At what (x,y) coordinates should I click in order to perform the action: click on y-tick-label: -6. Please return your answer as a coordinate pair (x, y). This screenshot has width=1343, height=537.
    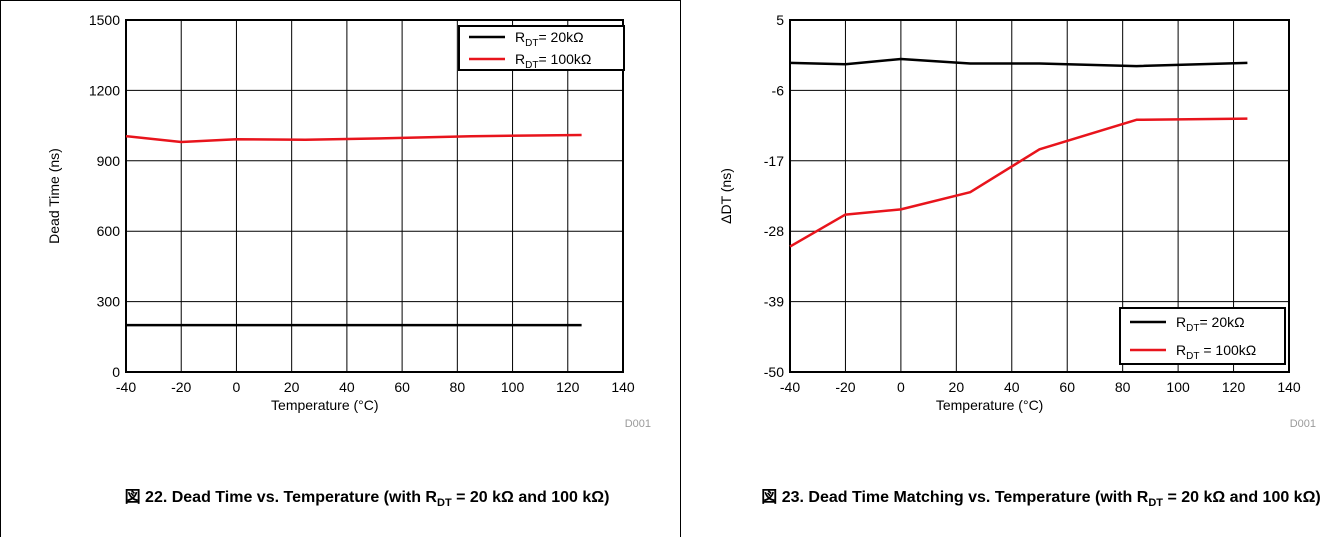
    Looking at the image, I should click on (778, 90).